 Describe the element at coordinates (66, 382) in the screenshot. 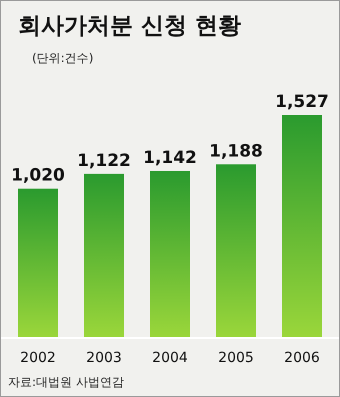

I see `text: 자료:대법원 사법연감` at that location.